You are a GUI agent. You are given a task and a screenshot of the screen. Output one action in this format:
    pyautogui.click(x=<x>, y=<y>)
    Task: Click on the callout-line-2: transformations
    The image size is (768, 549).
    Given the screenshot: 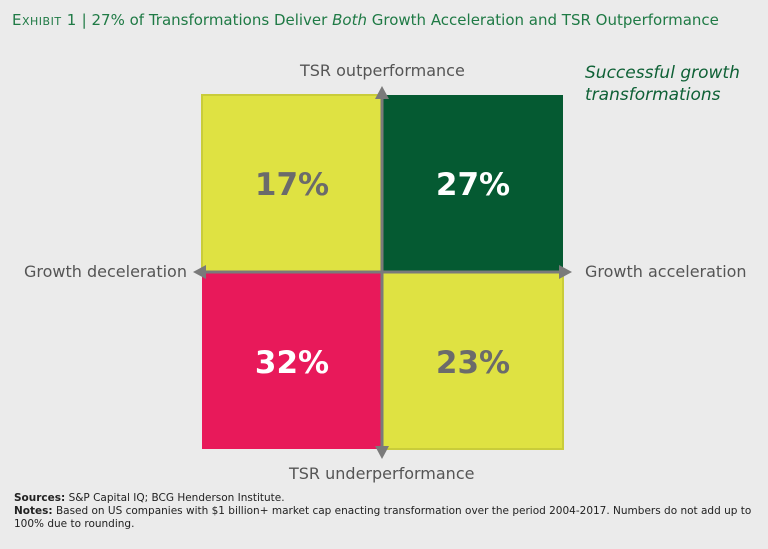 What is the action you would take?
    pyautogui.click(x=653, y=95)
    